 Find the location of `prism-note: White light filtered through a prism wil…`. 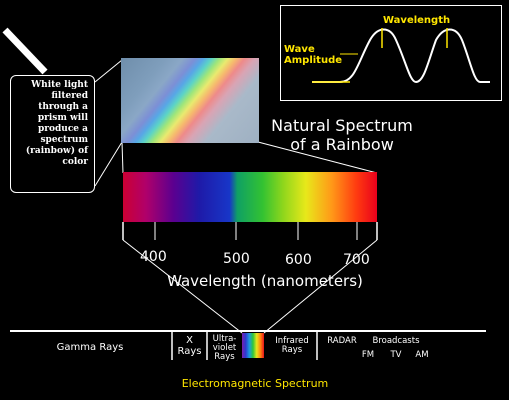

prism-note: White light filtered through a prism wil… is located at coordinates (52, 134).